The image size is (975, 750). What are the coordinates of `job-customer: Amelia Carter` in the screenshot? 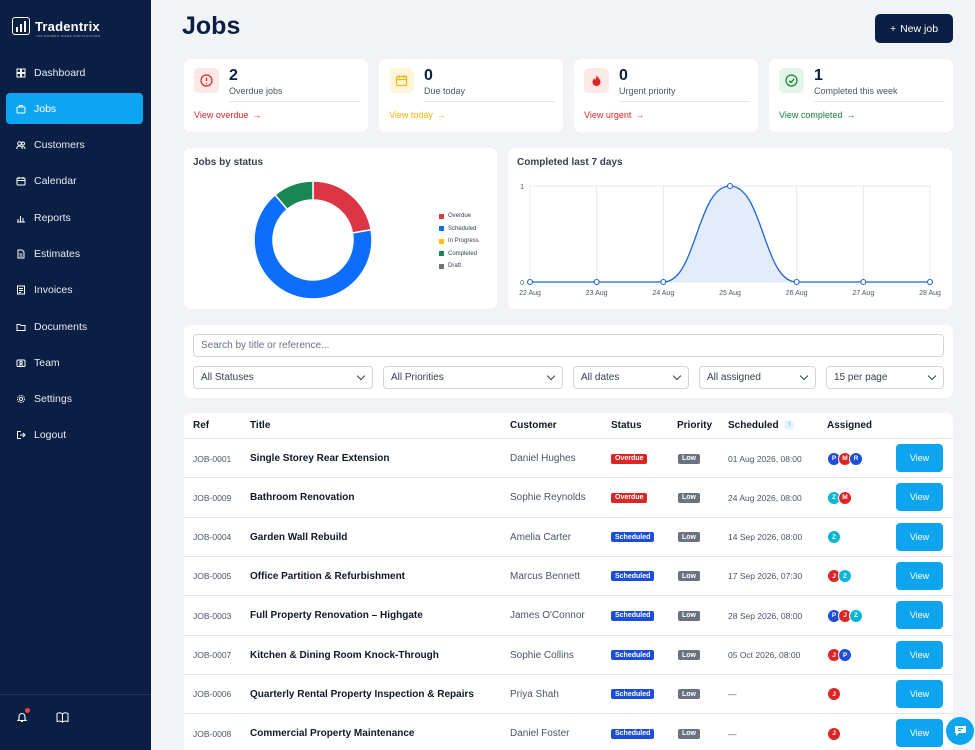 It's located at (541, 537).